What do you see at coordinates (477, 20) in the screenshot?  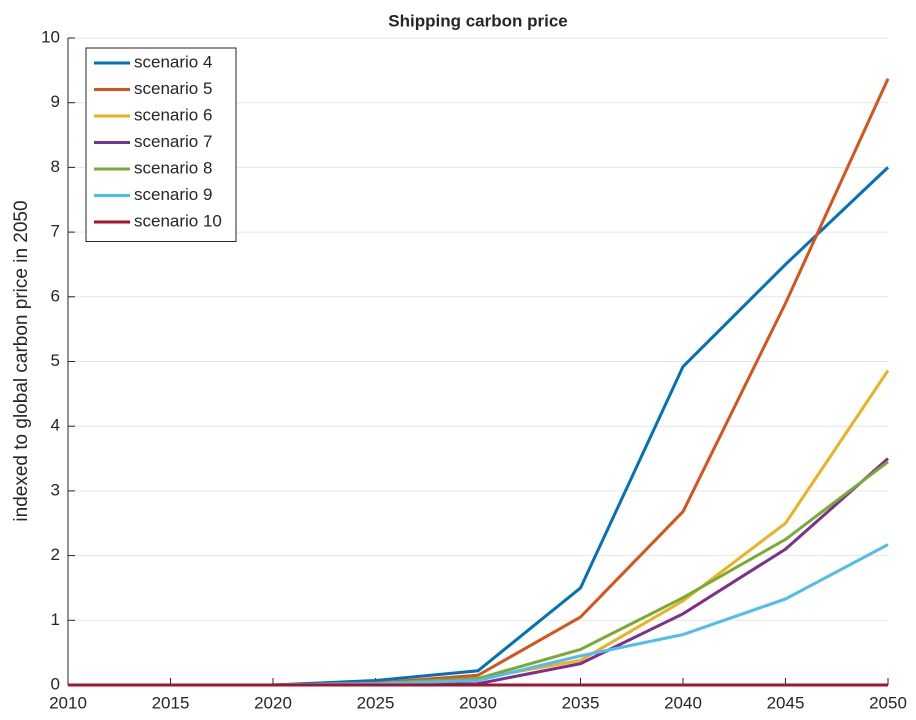 I see `chart-title: Shipping carbon price` at bounding box center [477, 20].